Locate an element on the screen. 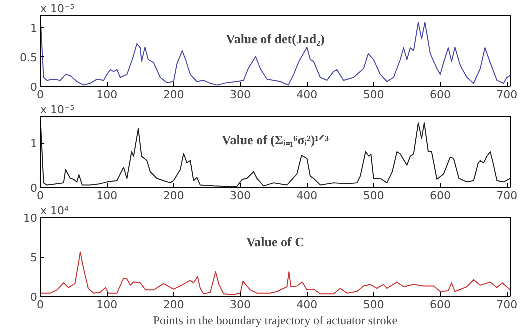  text: Value of C is located at coordinates (275, 242).